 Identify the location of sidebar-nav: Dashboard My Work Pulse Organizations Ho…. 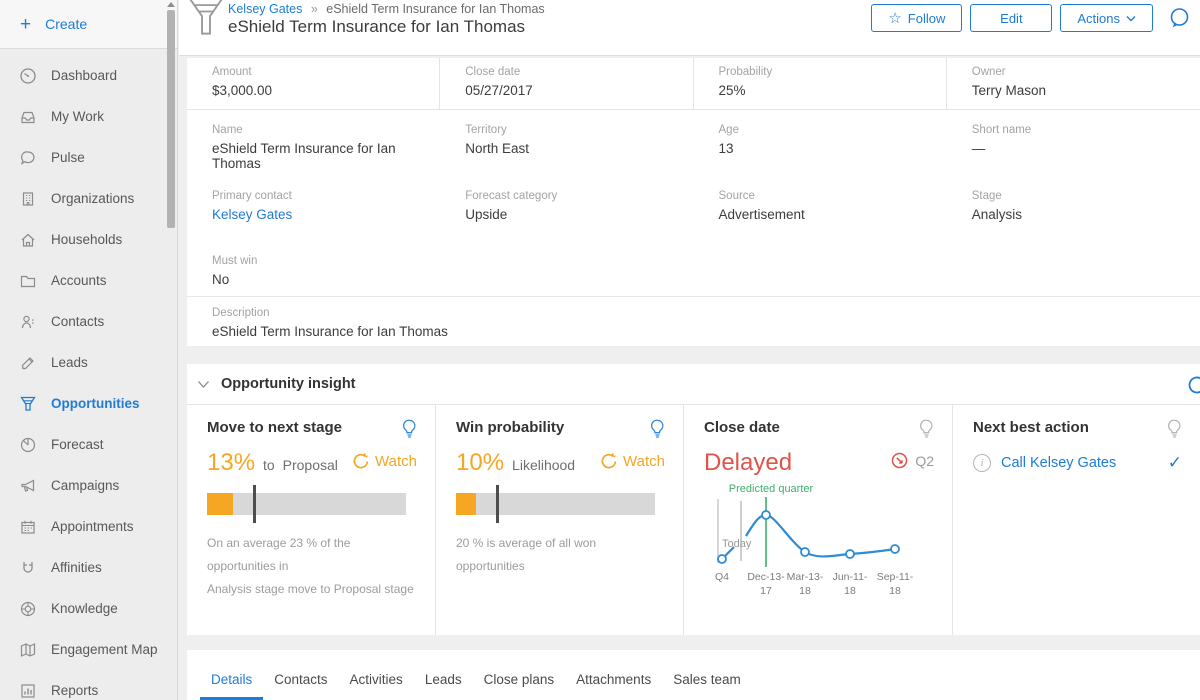
(88, 374).